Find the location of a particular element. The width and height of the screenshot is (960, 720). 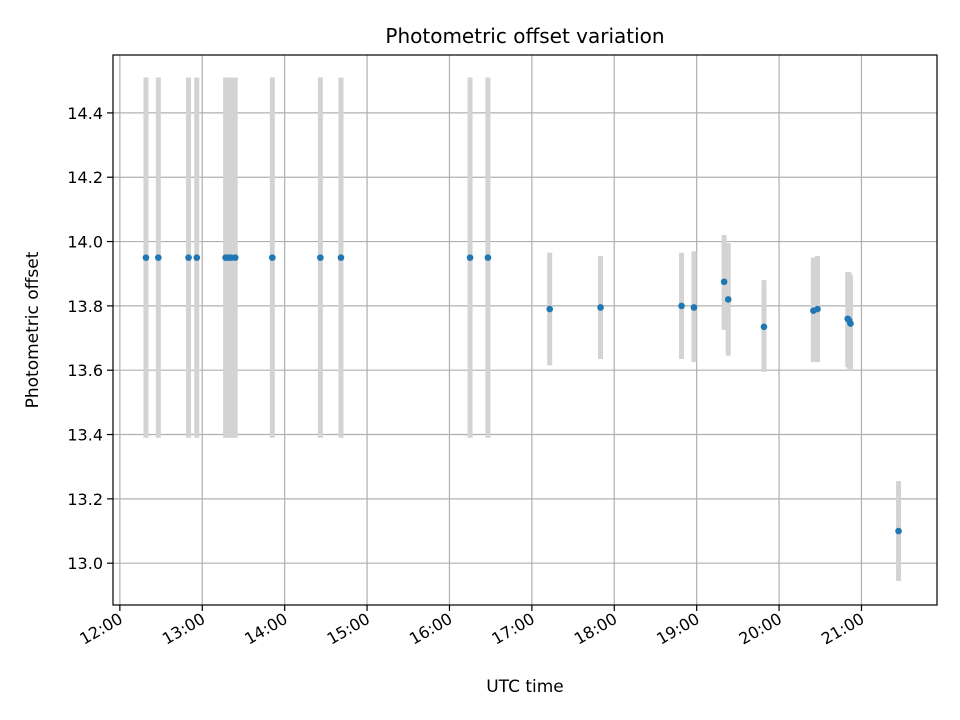

y-tick-label: 13.6 is located at coordinates (85, 370).